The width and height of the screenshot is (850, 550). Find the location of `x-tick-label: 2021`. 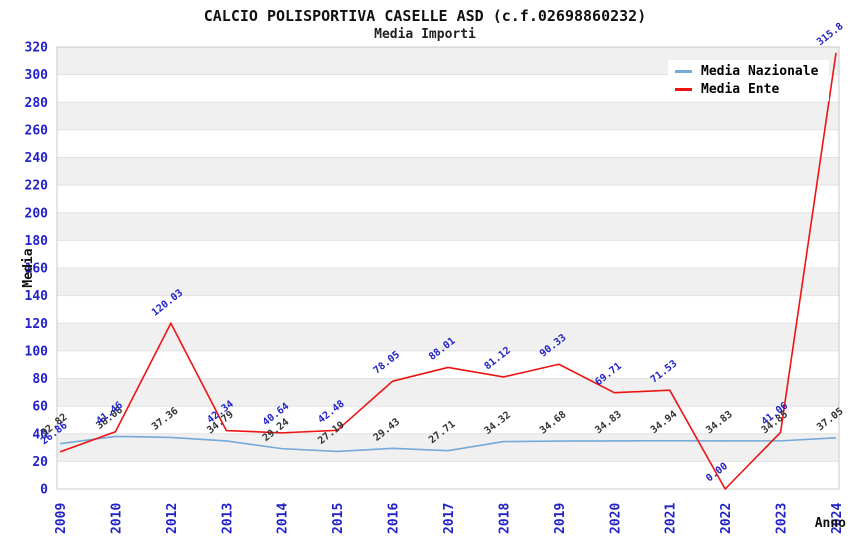

x-tick-label: 2021 is located at coordinates (671, 518).